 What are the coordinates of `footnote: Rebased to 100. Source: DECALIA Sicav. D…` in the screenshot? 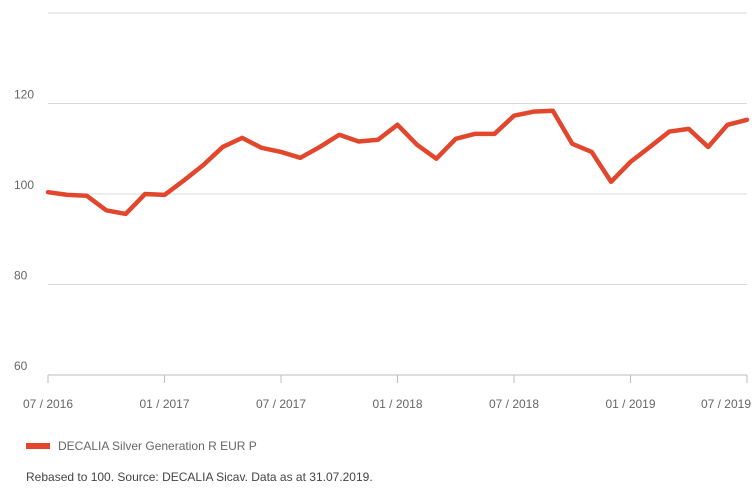 It's located at (199, 477).